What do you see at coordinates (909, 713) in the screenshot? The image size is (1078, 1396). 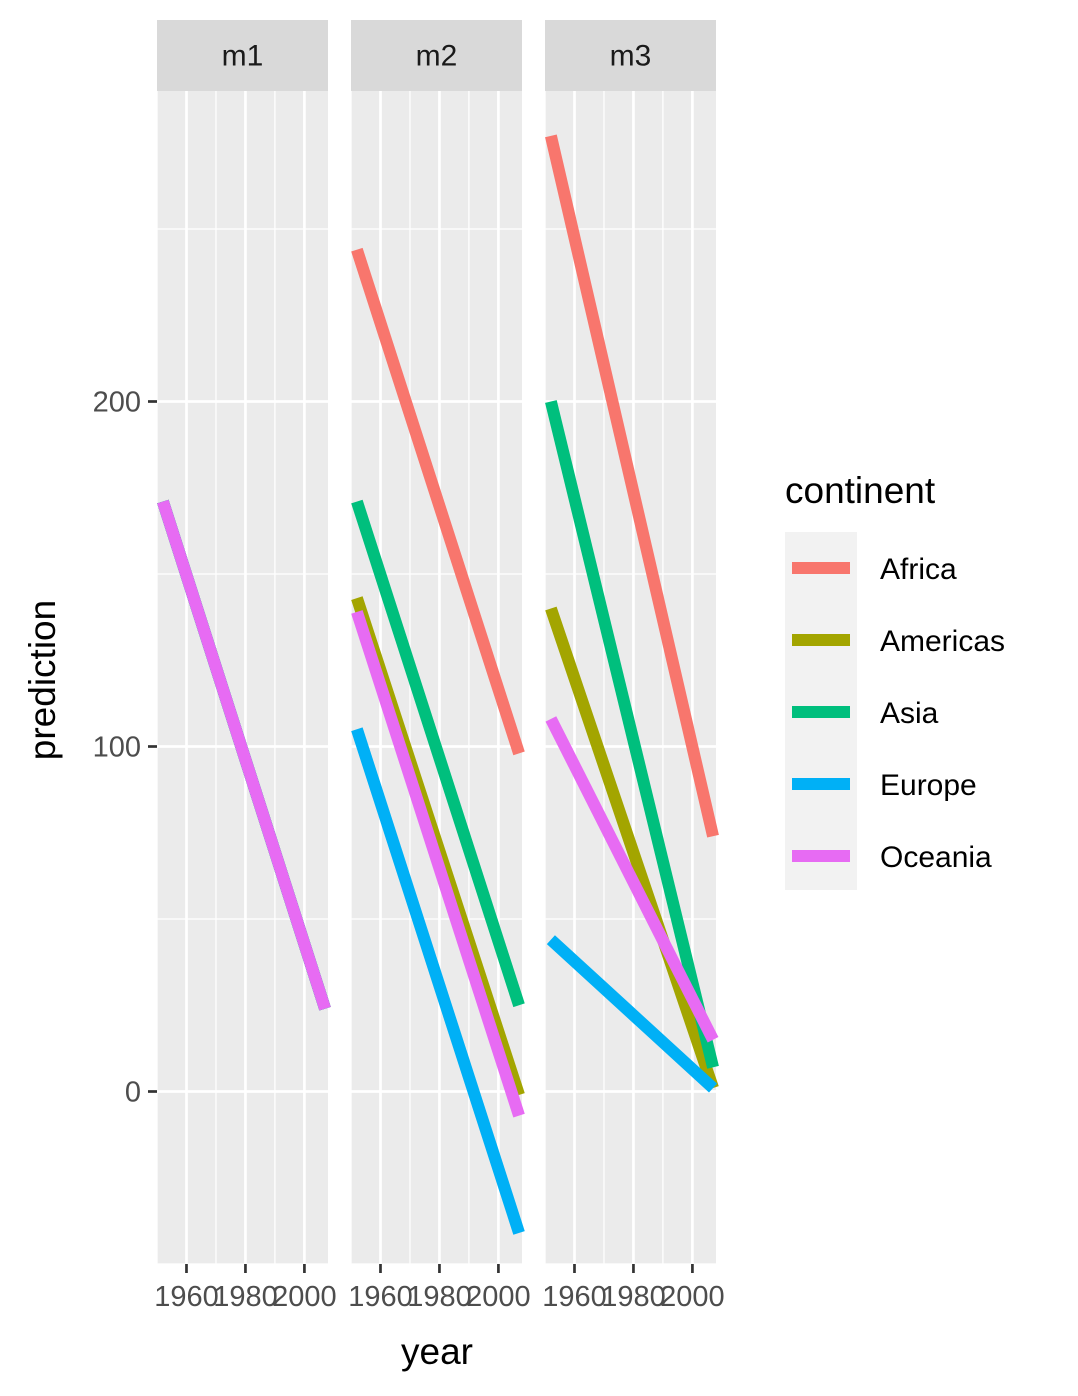 I see `legend-label: Asia` at bounding box center [909, 713].